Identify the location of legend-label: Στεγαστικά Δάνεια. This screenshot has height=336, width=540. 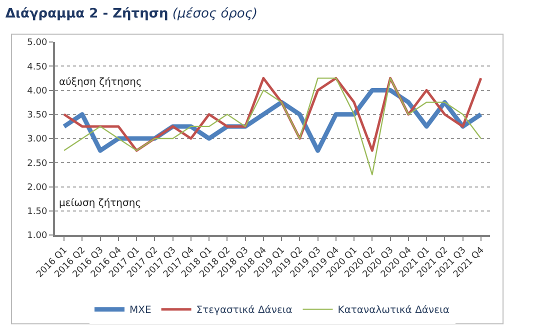
(244, 310).